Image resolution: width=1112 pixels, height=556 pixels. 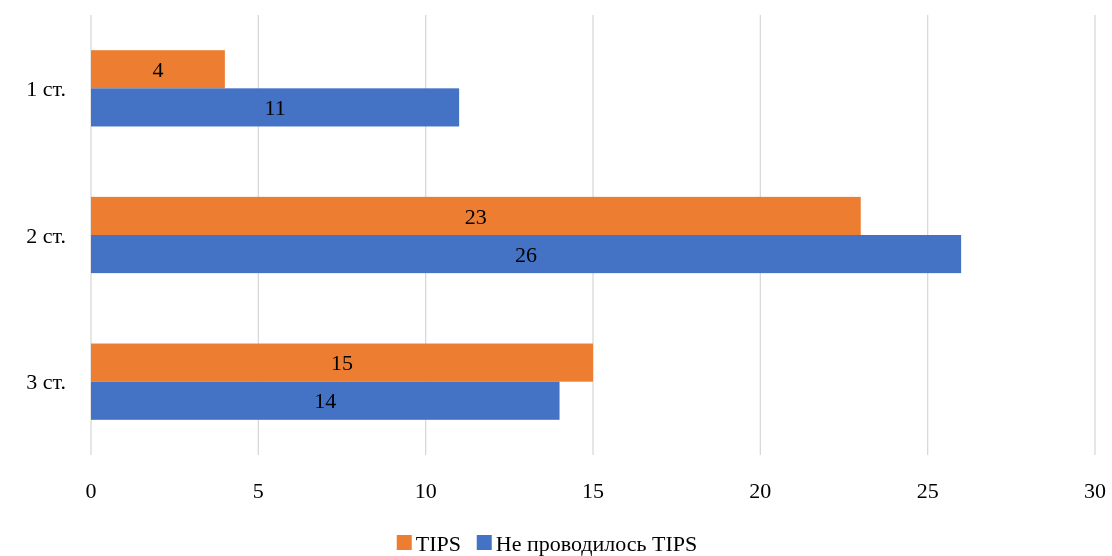 What do you see at coordinates (927, 490) in the screenshot?
I see `x-tick-label: 25` at bounding box center [927, 490].